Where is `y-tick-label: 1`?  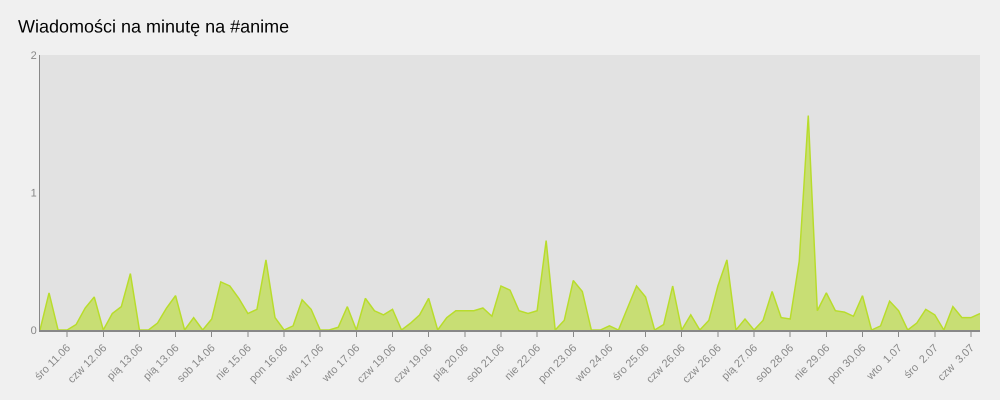 y-tick-label: 1 is located at coordinates (33, 193).